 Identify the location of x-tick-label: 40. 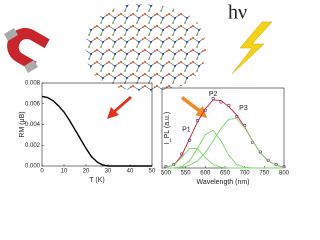
(130, 172).